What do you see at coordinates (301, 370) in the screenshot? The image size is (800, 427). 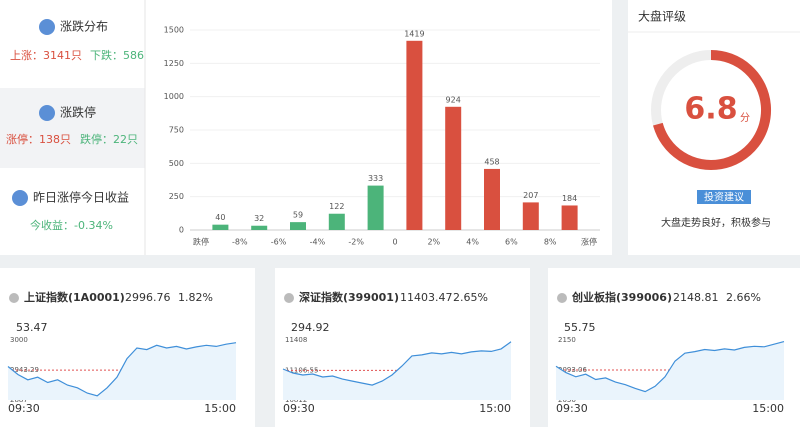 I see `y-tick-label: 11106.55` at bounding box center [301, 370].